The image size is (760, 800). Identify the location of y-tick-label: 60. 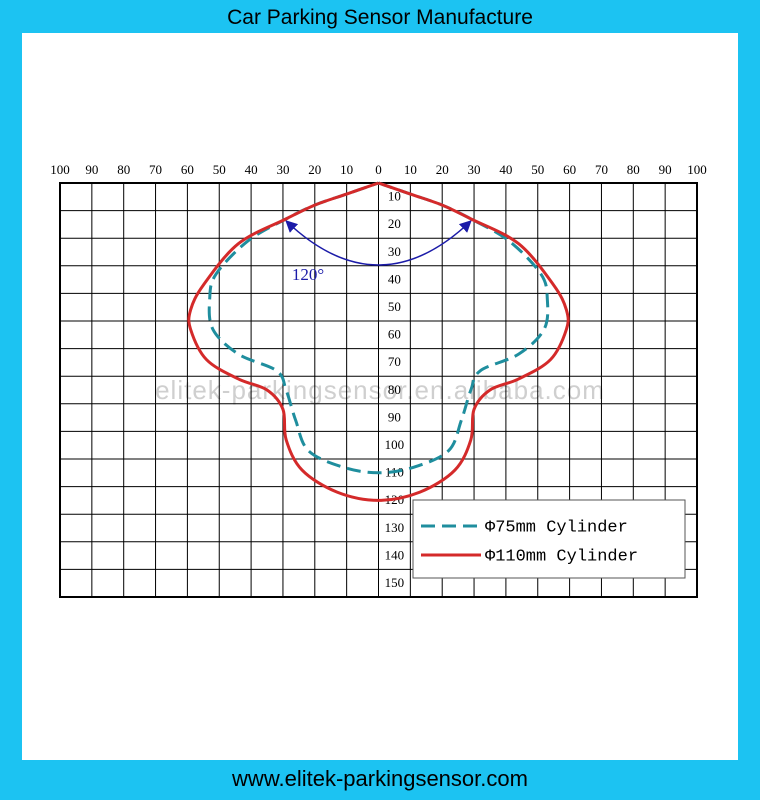
(394, 334).